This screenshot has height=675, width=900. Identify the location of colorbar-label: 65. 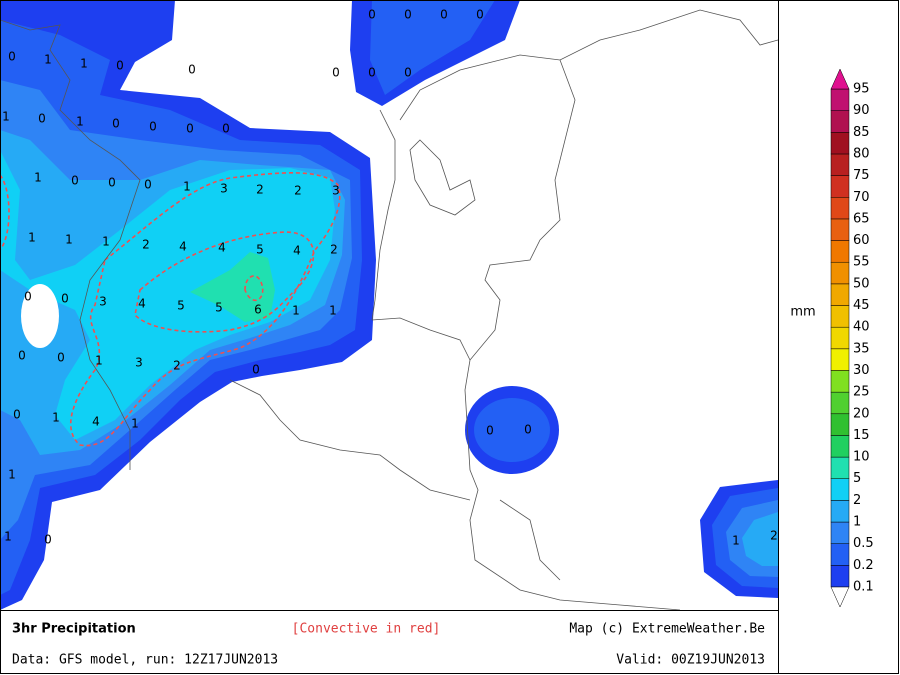
(861, 218).